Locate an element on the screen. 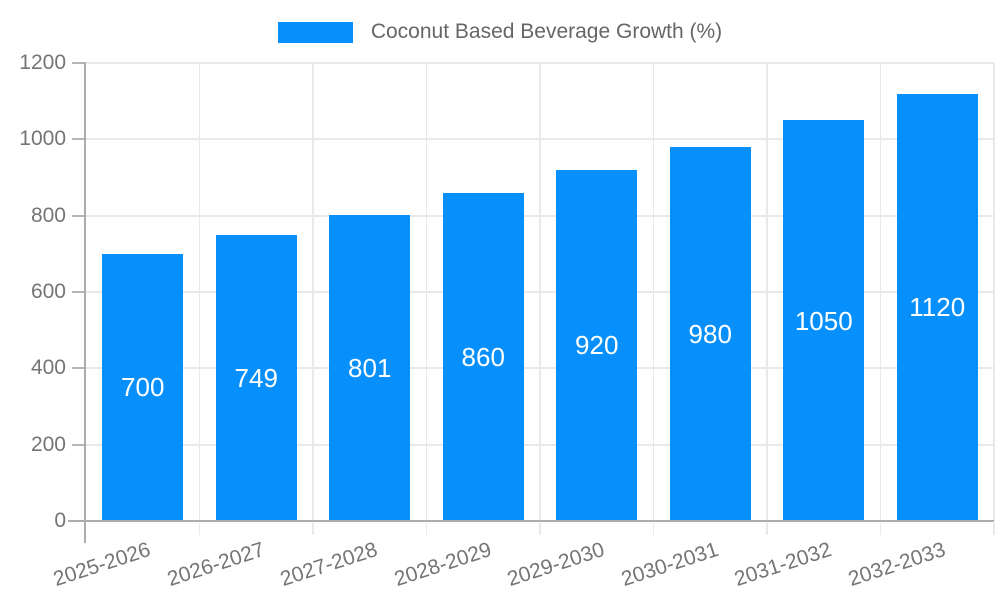 This screenshot has height=600, width=1000. bar-value-label: 1050 is located at coordinates (823, 320).